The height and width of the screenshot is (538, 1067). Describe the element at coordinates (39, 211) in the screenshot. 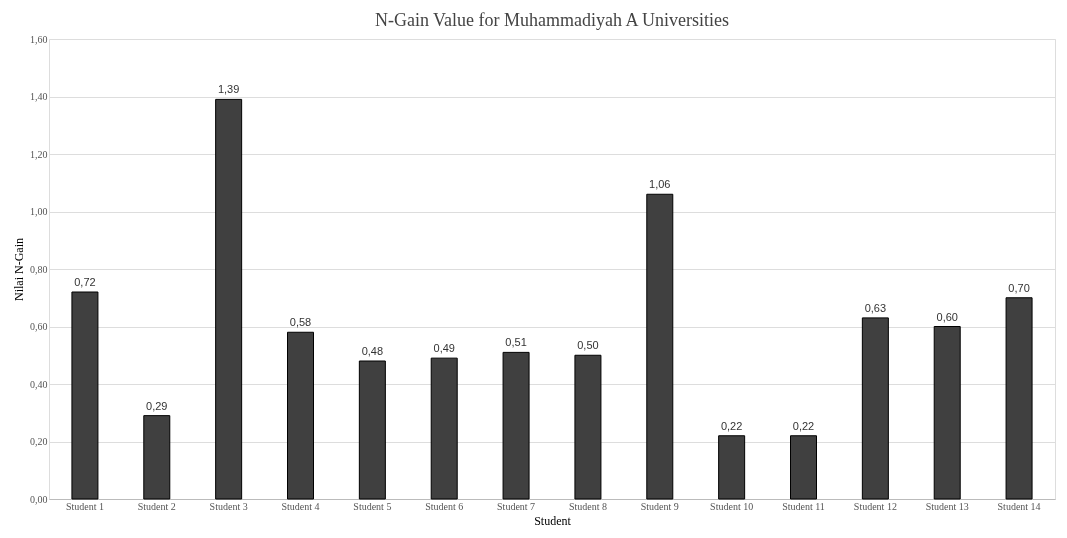

I see `y-tick-label: 1,00` at that location.